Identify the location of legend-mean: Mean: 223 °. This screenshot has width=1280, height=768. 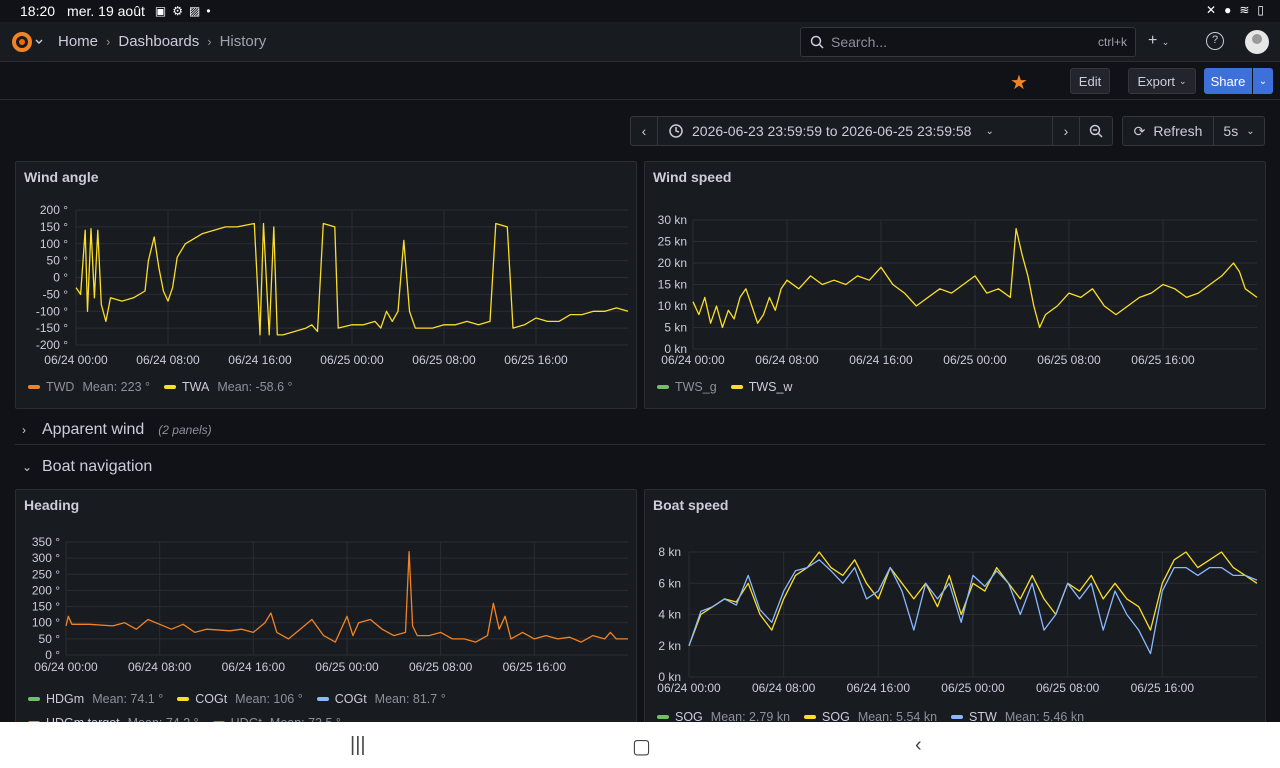
(116, 387).